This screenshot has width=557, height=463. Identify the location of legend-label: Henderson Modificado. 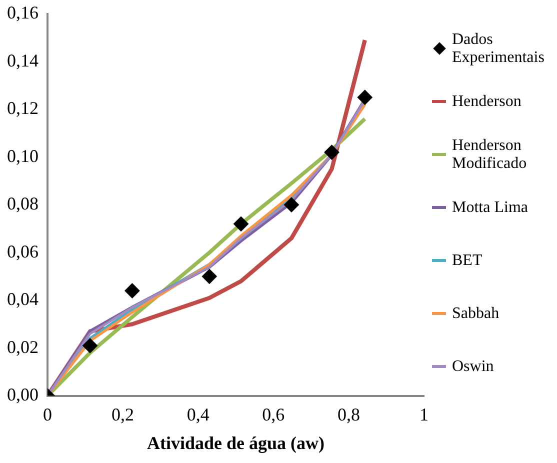
(490, 154).